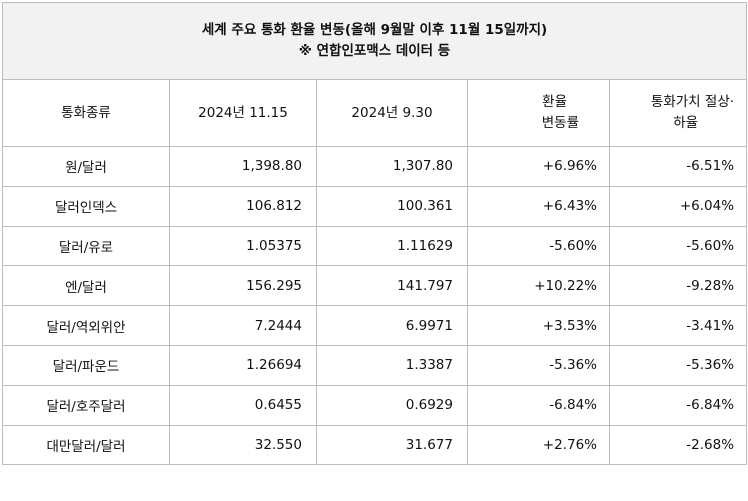  Describe the element at coordinates (392, 405) in the screenshot. I see `rate-sep-30: 0.6929` at that location.